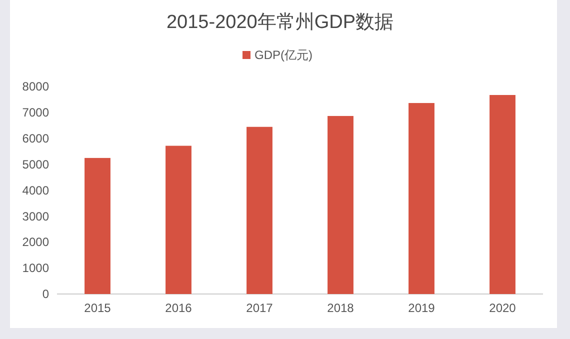 The width and height of the screenshot is (570, 339). Describe the element at coordinates (35, 164) in the screenshot. I see `y-tick-label: 5000` at that location.